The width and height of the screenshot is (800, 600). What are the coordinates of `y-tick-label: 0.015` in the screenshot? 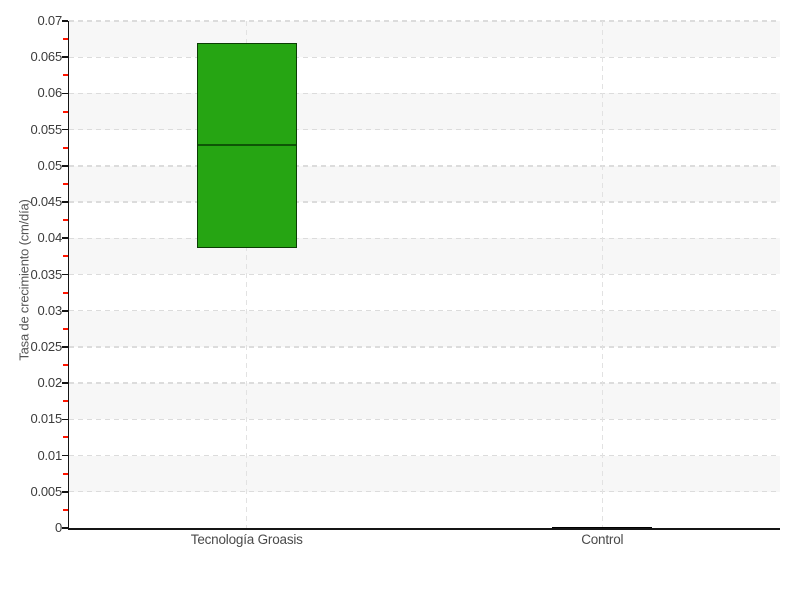 It's located at (46, 419).